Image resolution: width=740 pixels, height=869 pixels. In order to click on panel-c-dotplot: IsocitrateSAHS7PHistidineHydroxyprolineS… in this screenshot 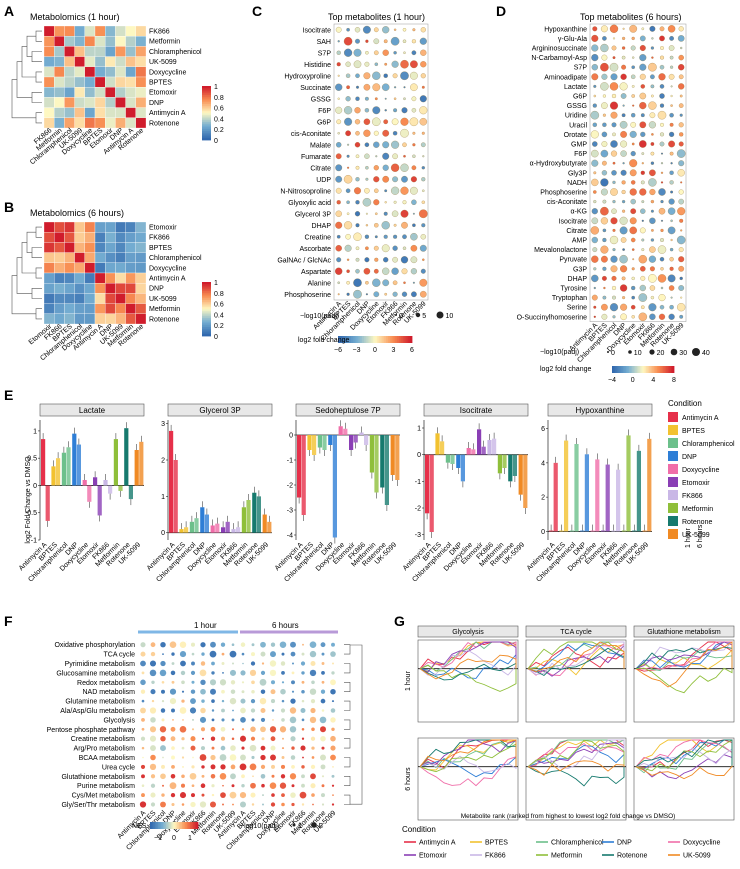, I will do `click(365, 188)`.